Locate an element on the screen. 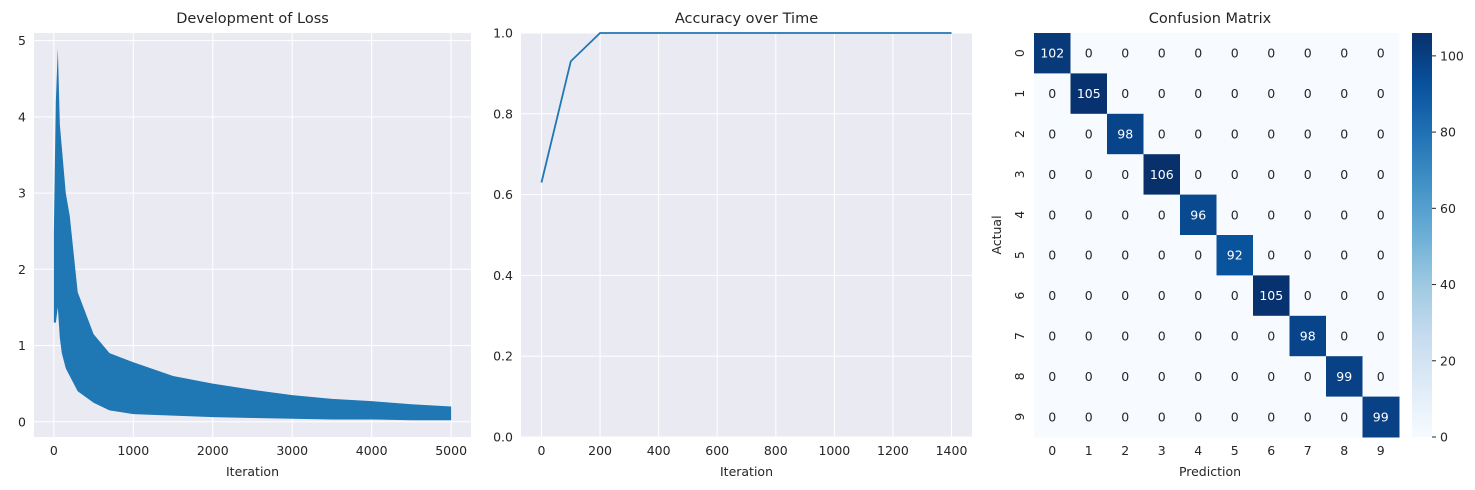  matrix-cell-value: 98 is located at coordinates (1125, 134).